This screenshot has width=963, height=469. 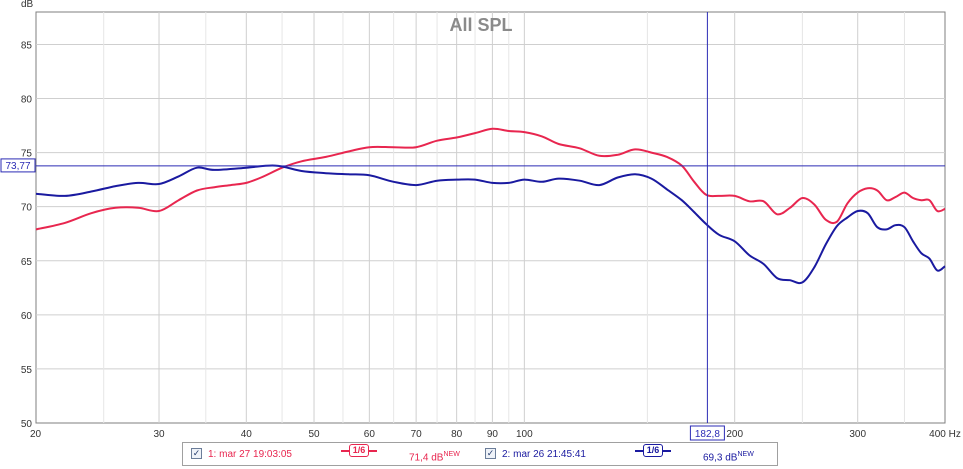 I want to click on series-2-checkbox: ✓, so click(x=490, y=453).